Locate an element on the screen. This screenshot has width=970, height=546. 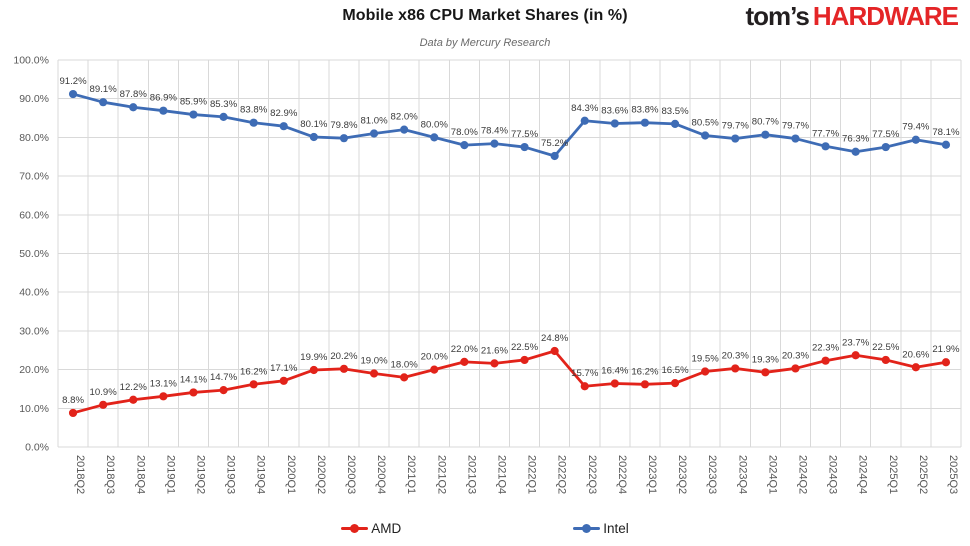
y-tick-label: 70.0% is located at coordinates (34, 177).